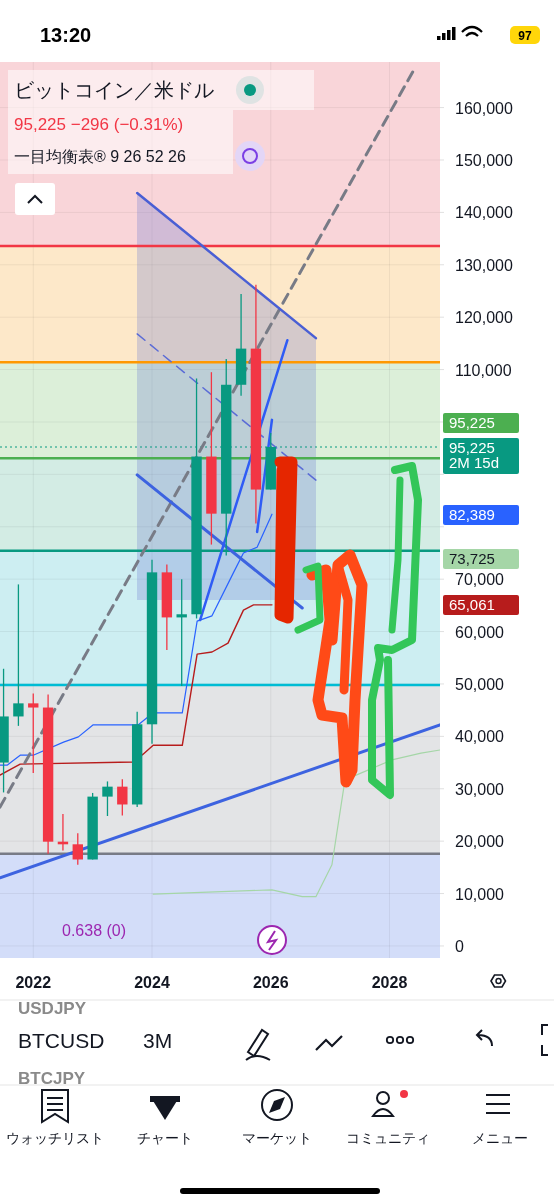  Describe the element at coordinates (61, 1040) in the screenshot. I see `text: BTCUSD` at that location.